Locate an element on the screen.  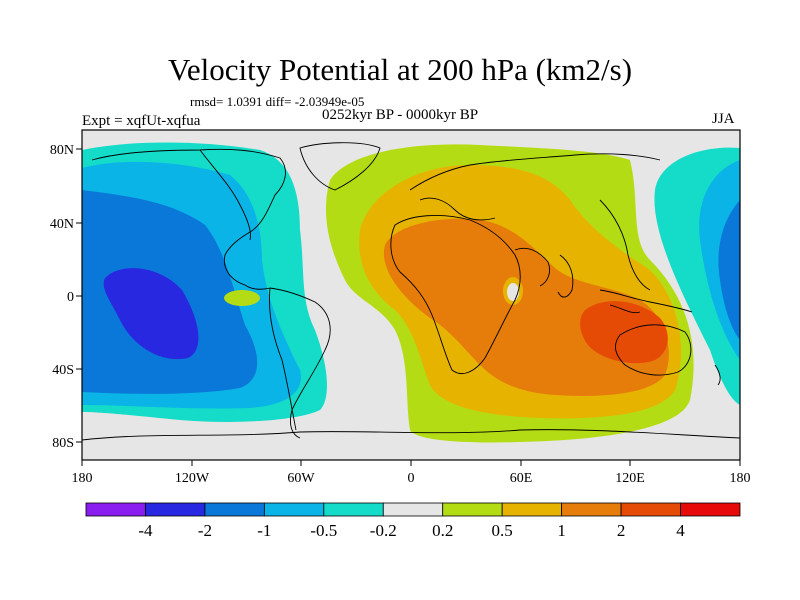
colorbar-label: -2 is located at coordinates (205, 530).